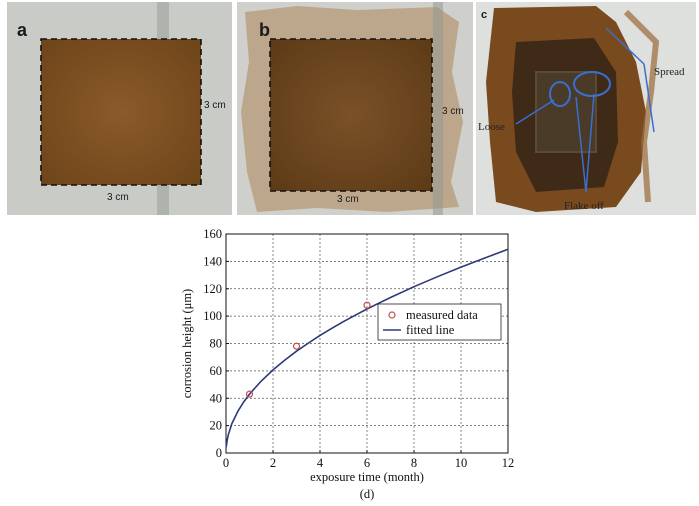 This screenshot has height=506, width=699. I want to click on panel-letter-a: a, so click(22, 30).